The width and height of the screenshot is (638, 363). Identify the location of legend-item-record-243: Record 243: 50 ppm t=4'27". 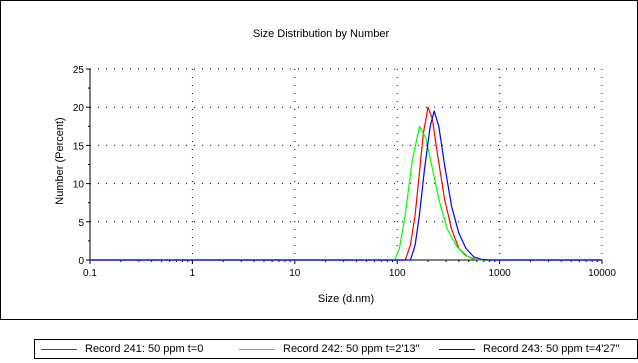
(529, 349).